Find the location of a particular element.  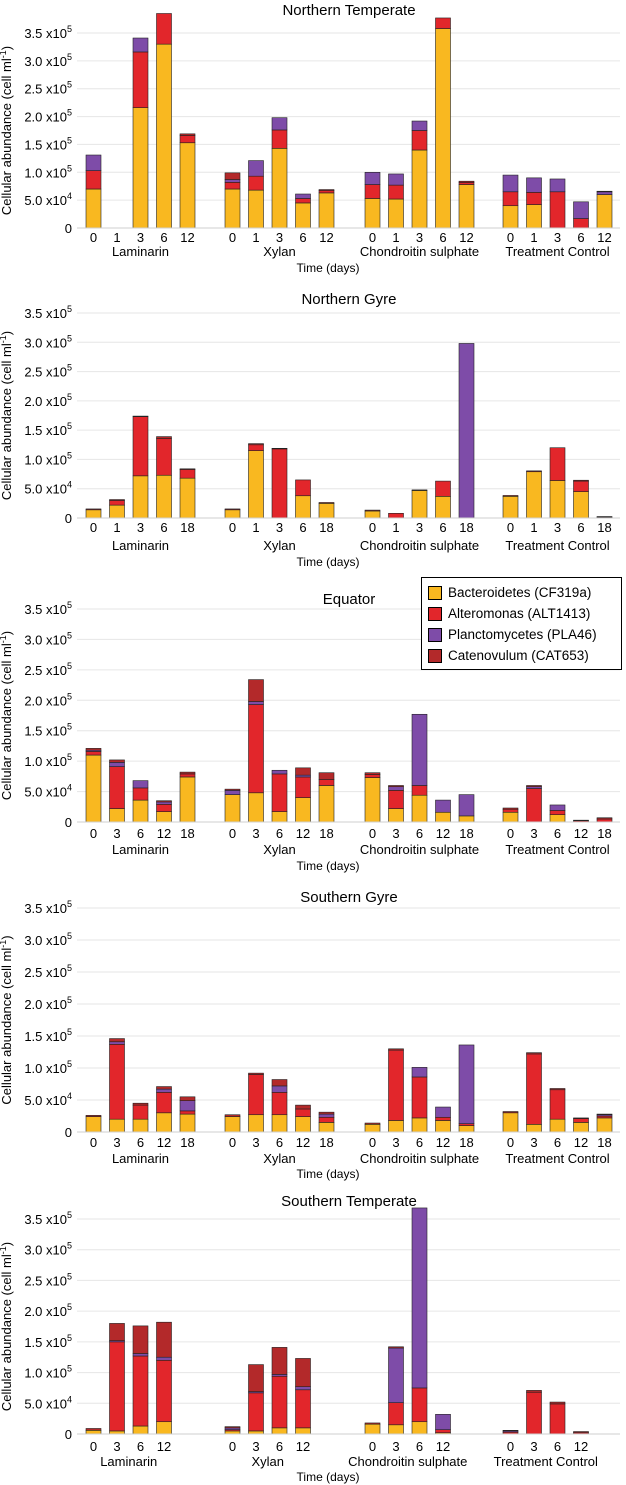

y-tick-label: 3.0 x10⁵ is located at coordinates (48, 1249).